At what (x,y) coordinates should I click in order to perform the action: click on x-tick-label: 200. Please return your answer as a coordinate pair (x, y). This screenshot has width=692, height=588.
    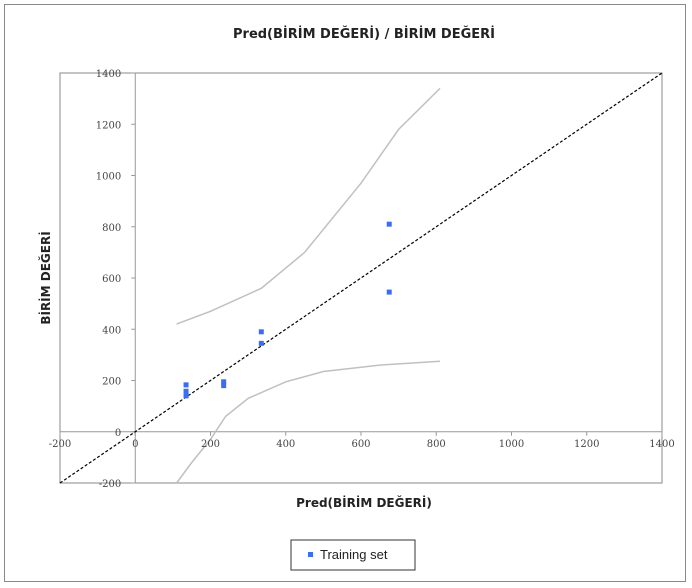
    Looking at the image, I should click on (210, 444).